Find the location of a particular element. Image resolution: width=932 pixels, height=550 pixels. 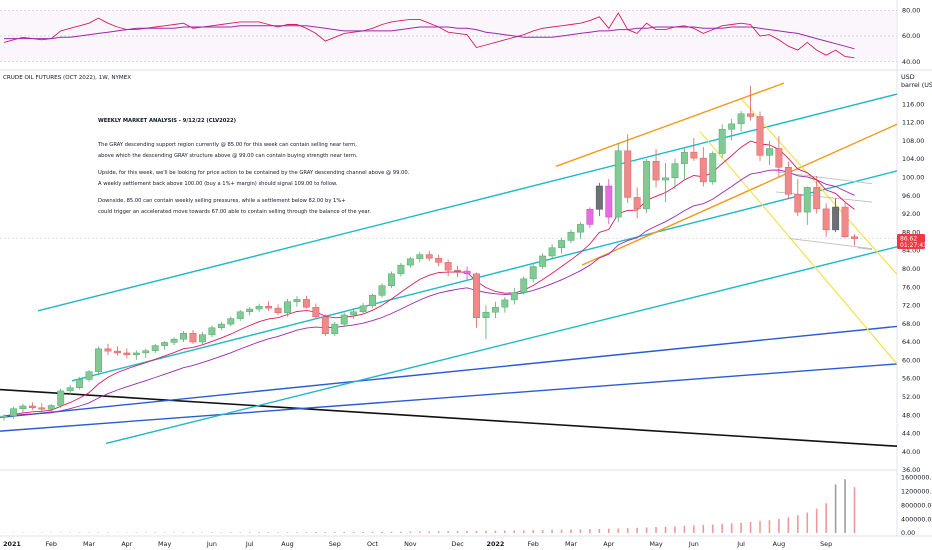

volume-panel is located at coordinates (429, 506).